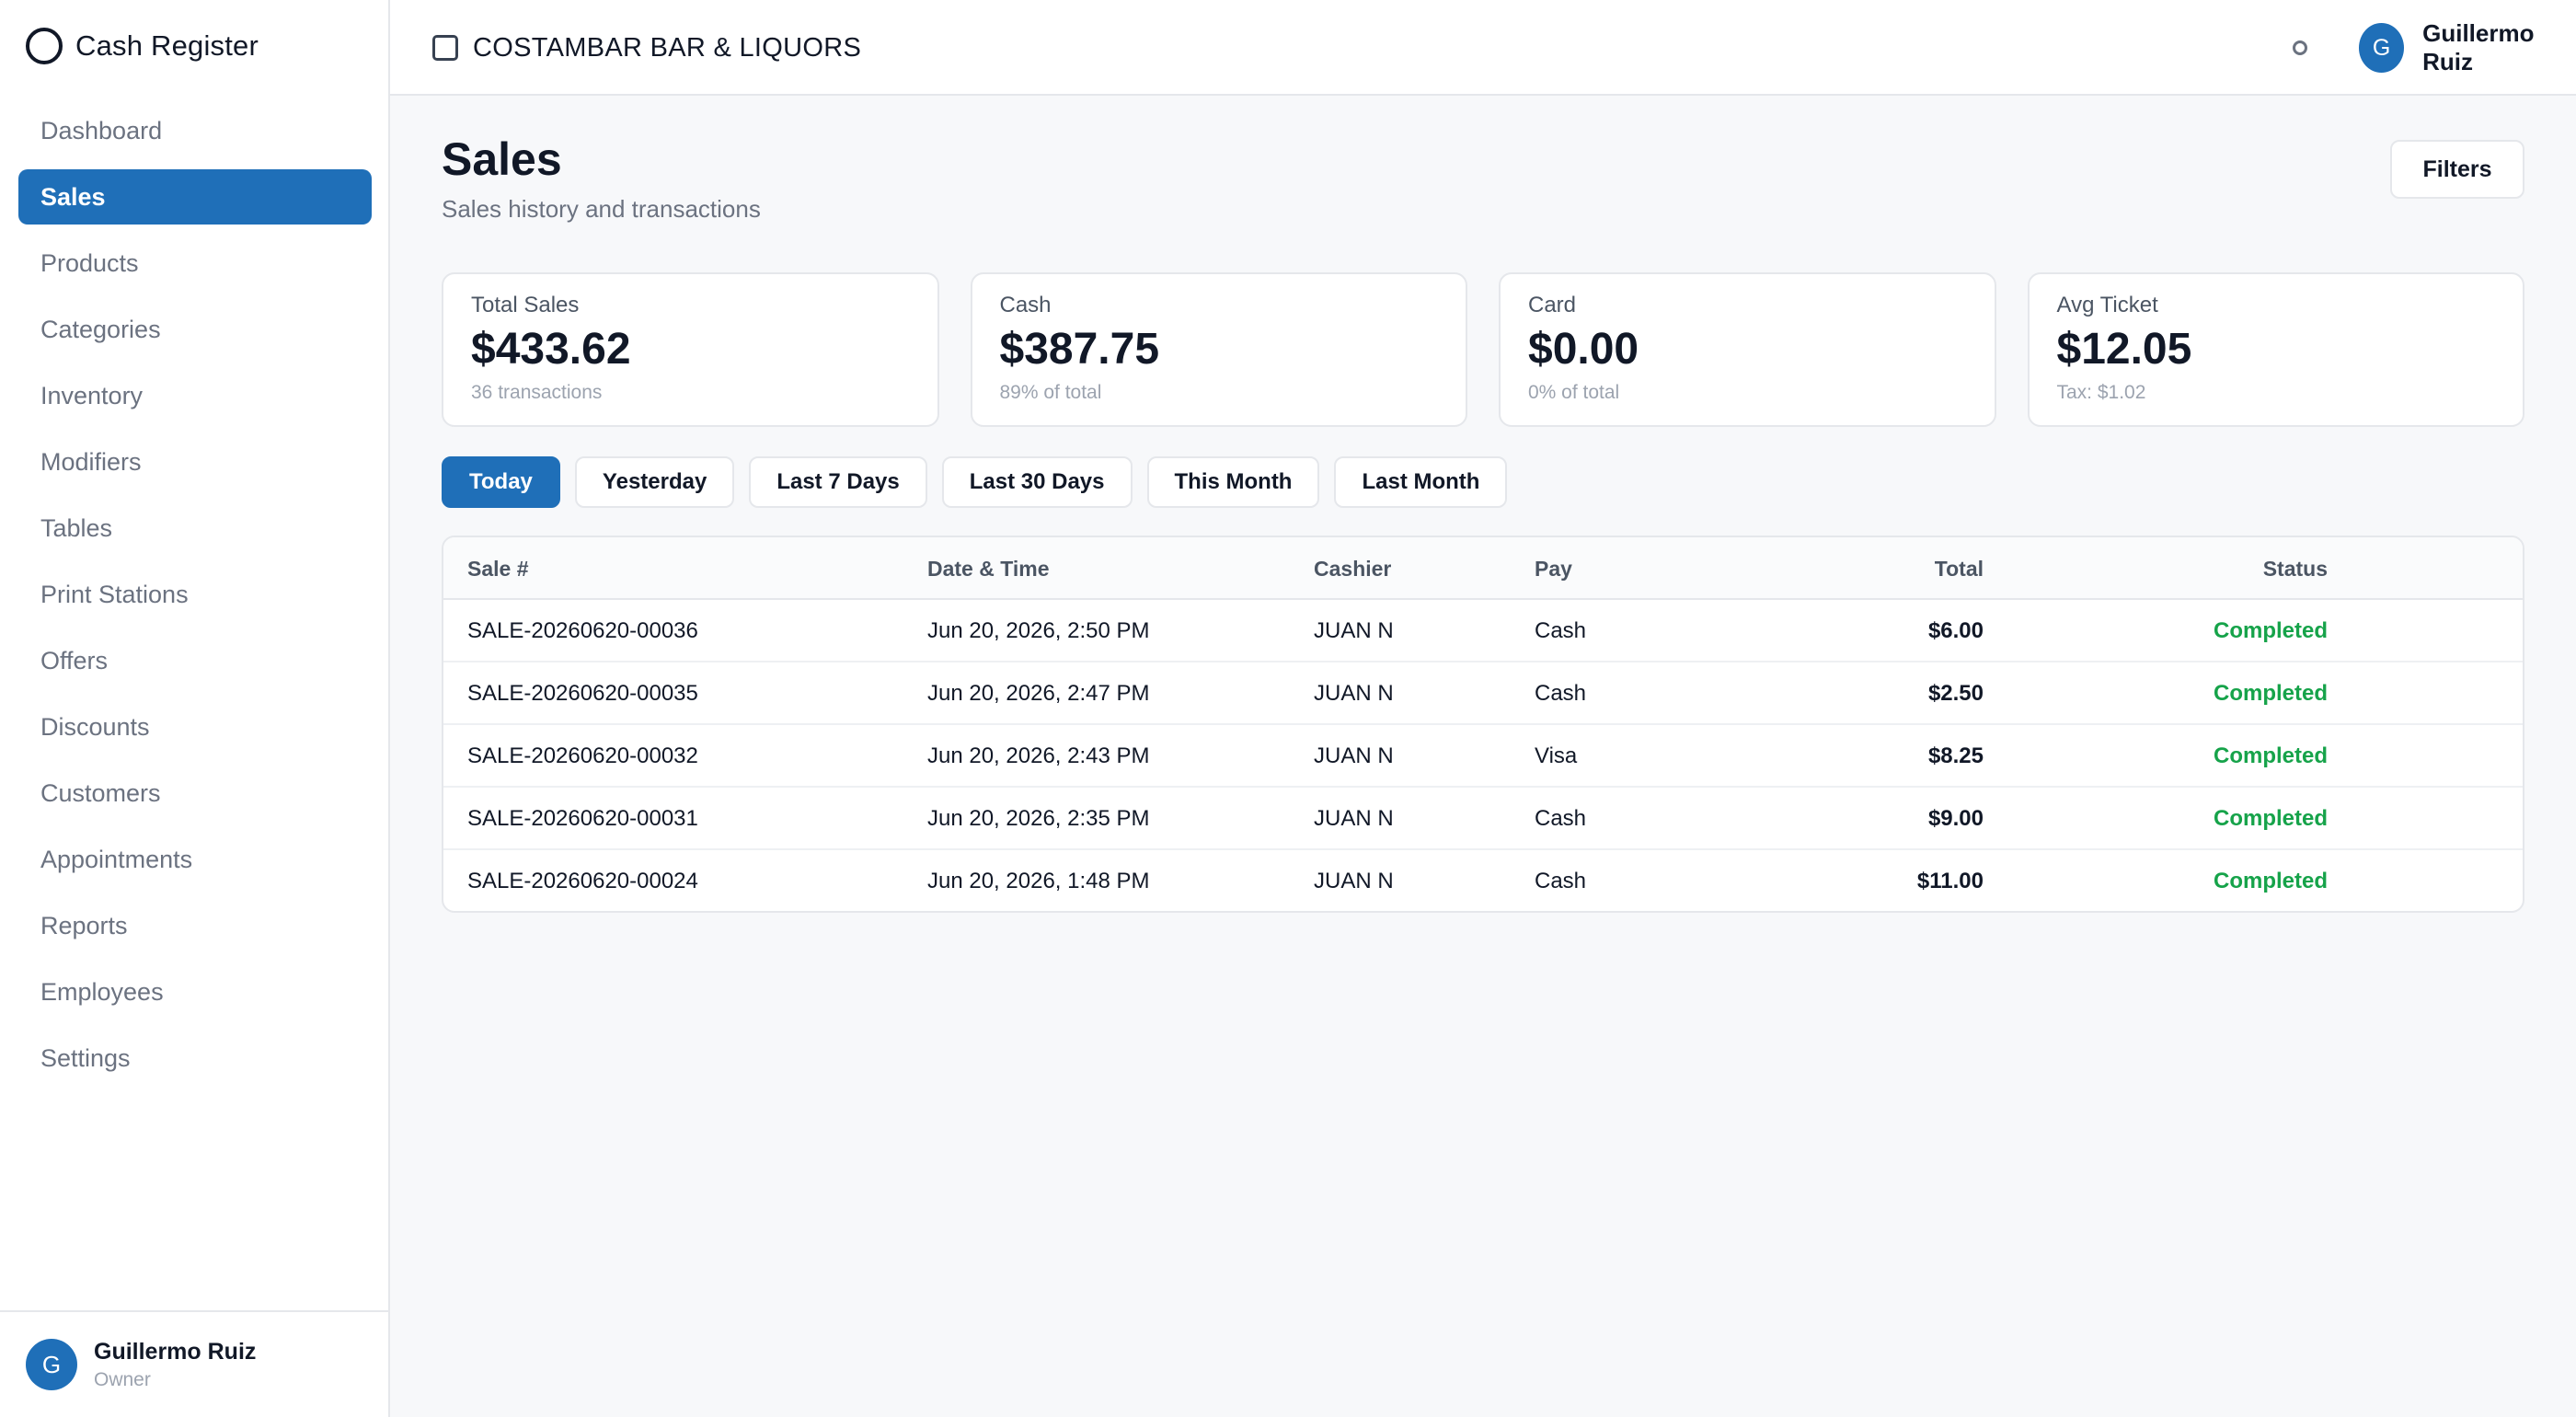  I want to click on sidebar-item-discounts: Discounts, so click(95, 726).